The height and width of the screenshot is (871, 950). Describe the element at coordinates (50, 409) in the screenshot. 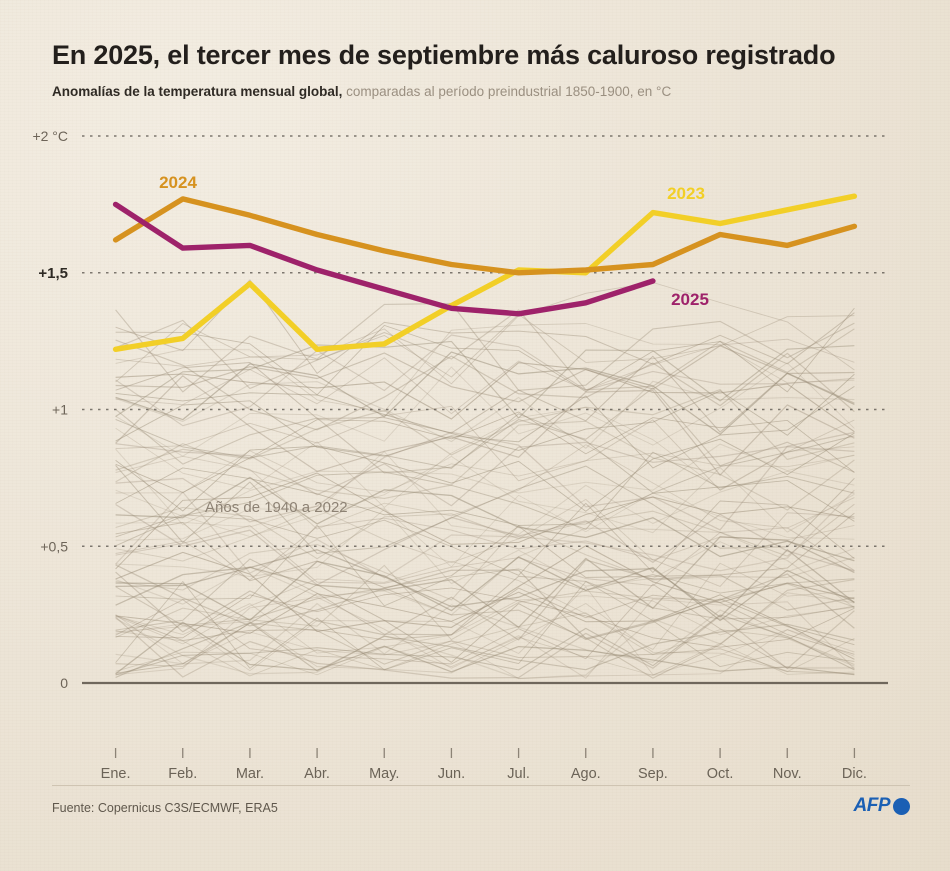

I see `y-axis-labels: 0 +0,5 +1 +1,5 +2 °C` at that location.